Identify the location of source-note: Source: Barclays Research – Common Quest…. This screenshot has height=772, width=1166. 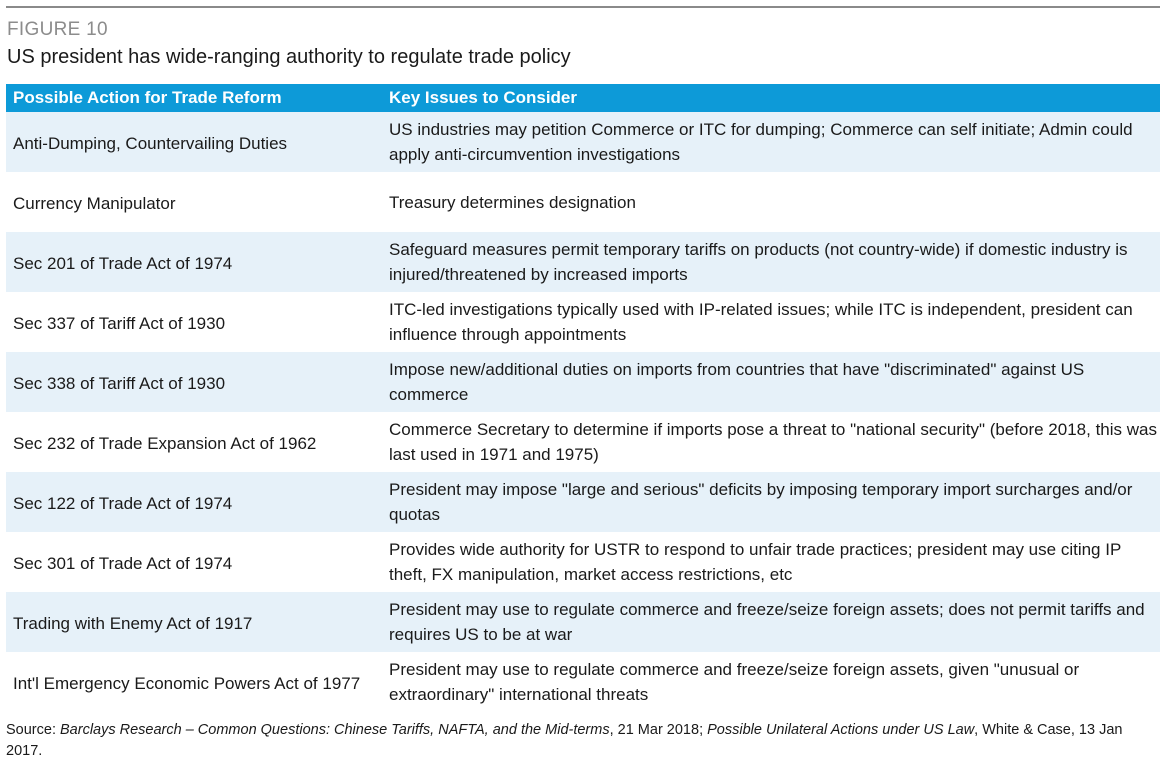
(583, 741).